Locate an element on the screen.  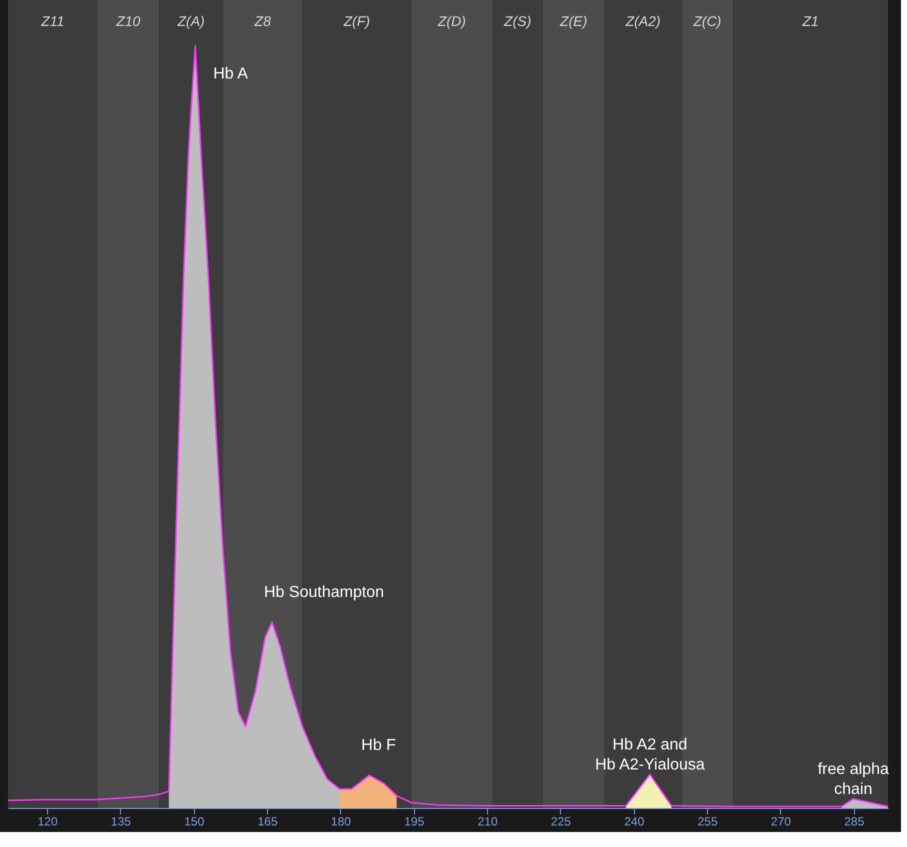
band-label: Z(A2) is located at coordinates (642, 21).